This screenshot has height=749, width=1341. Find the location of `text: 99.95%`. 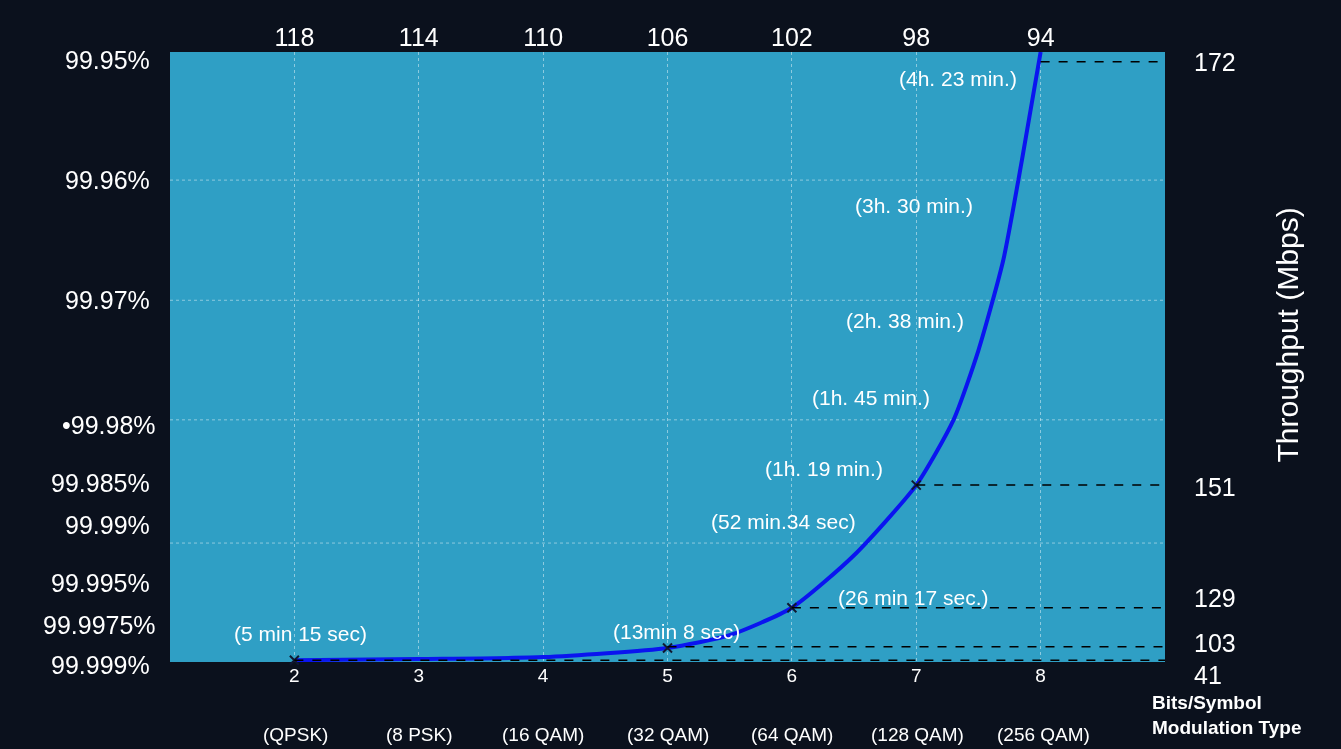

text: 99.95% is located at coordinates (107, 60).